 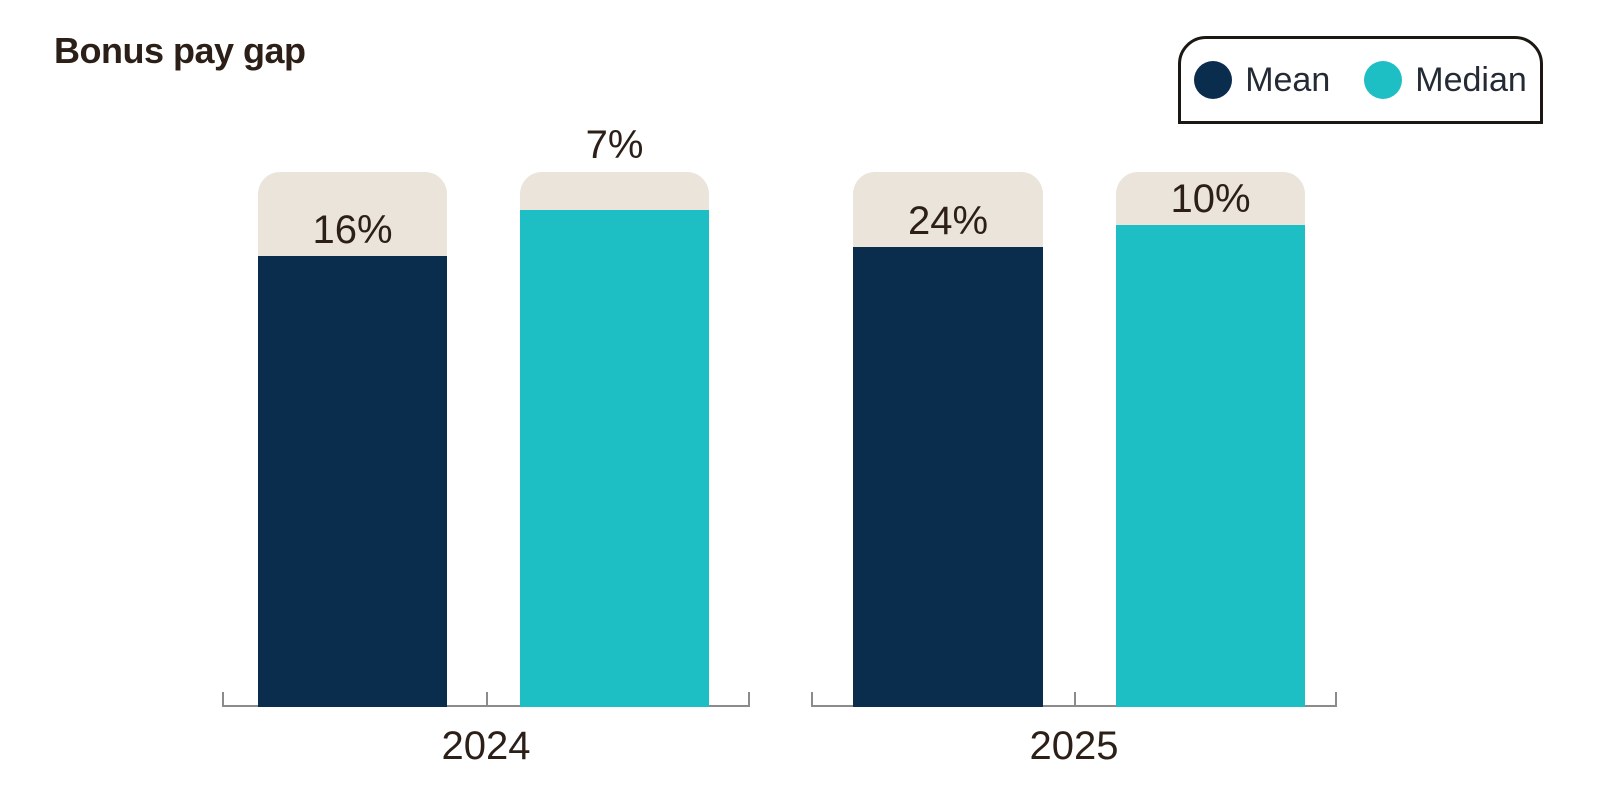 I want to click on bar-fill-2025-median, so click(x=1210, y=466).